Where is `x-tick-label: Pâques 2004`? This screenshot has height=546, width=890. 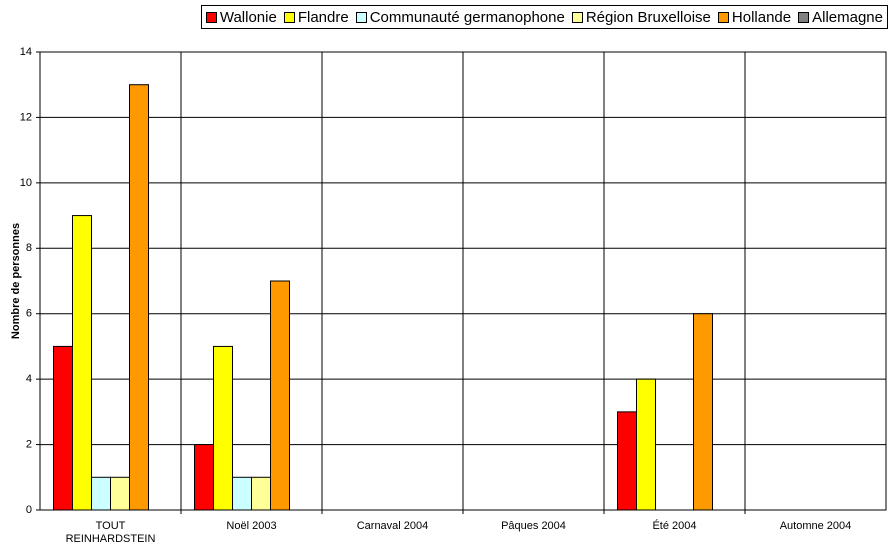
x-tick-label: Pâques 2004 is located at coordinates (533, 526).